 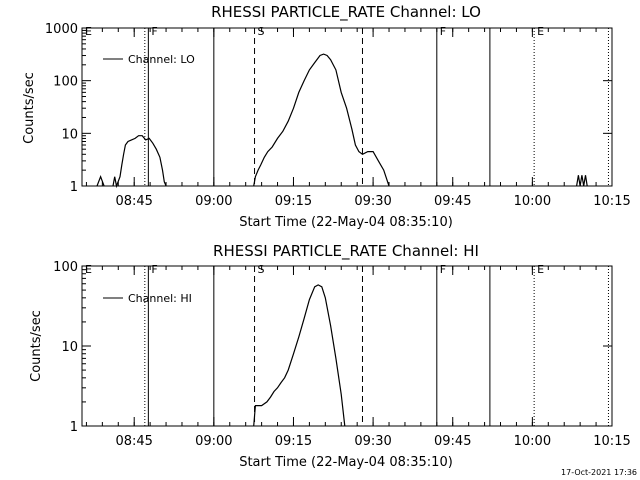 I want to click on legend: Channel: HI, so click(x=147, y=298).